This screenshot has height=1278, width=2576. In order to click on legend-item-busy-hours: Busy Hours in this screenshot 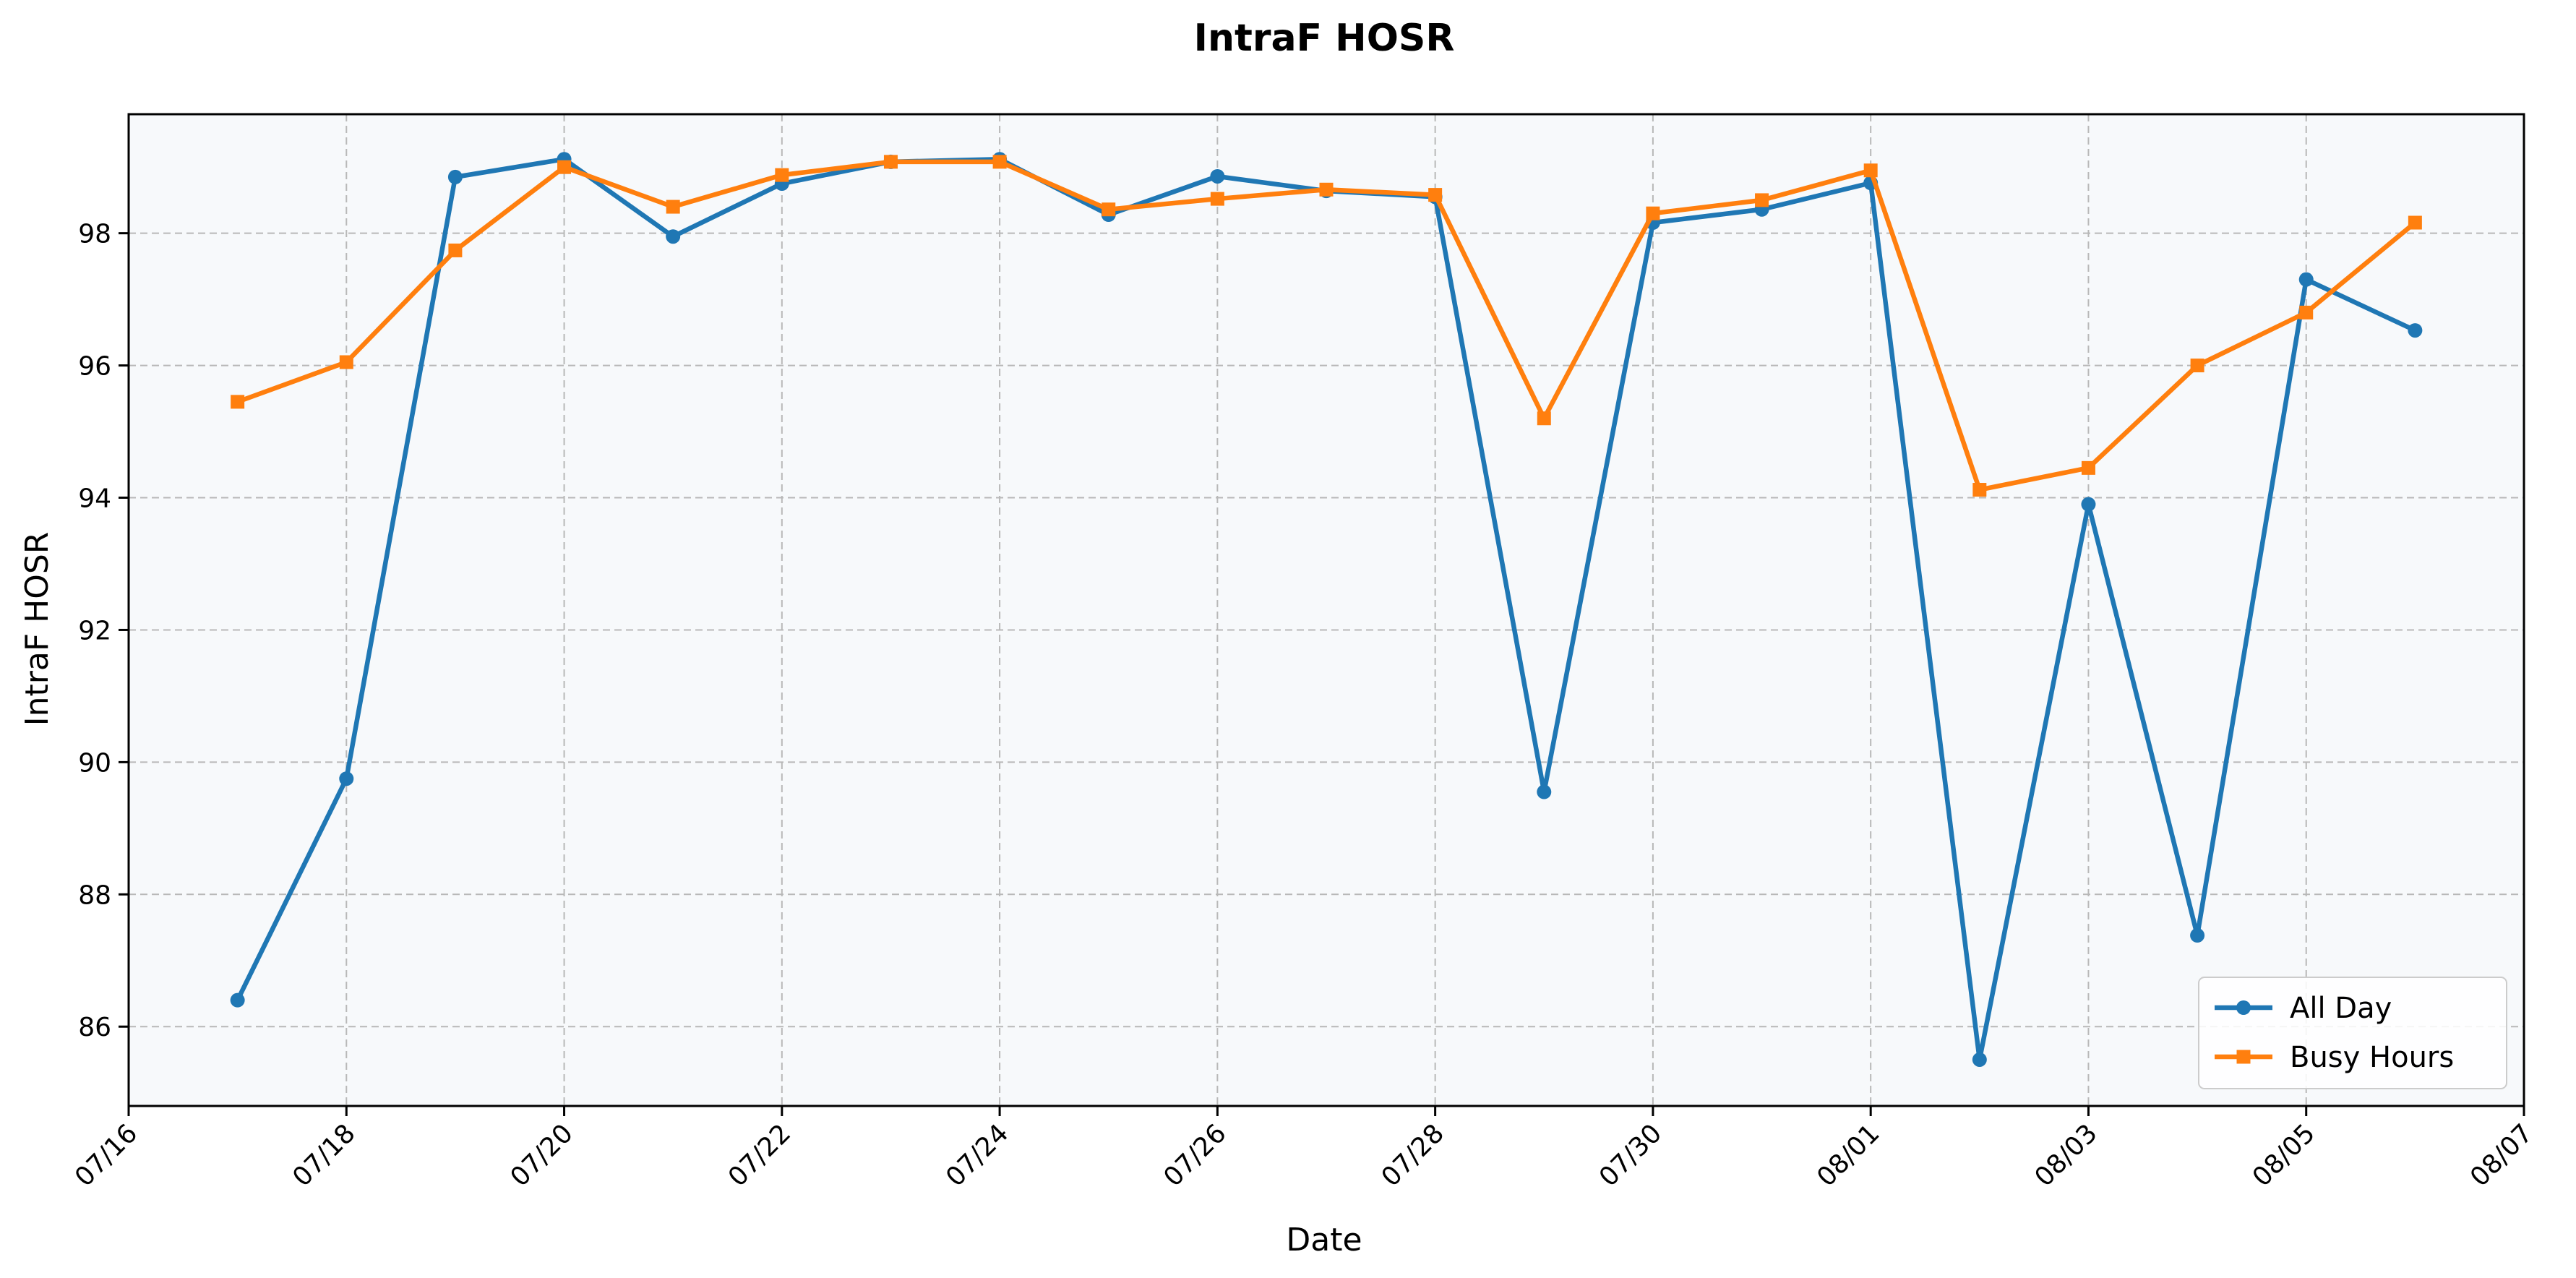, I will do `click(2334, 1057)`.